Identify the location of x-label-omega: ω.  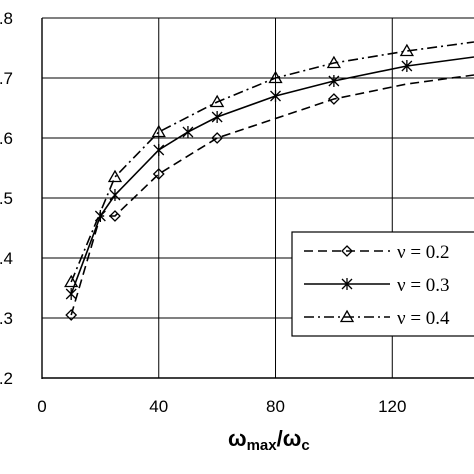
(237, 438).